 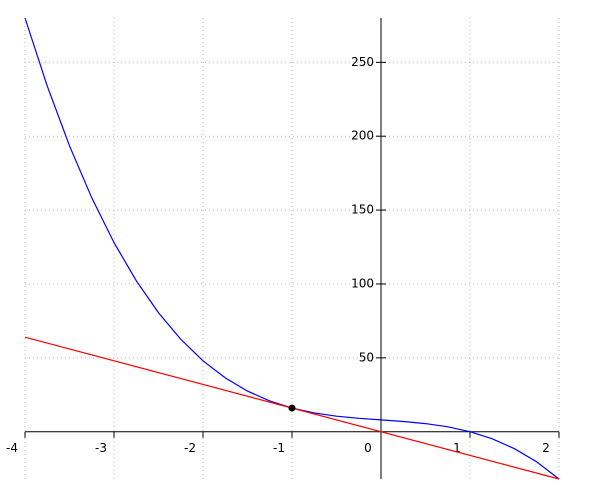 I want to click on y-tick-label: 250, so click(x=362, y=62).